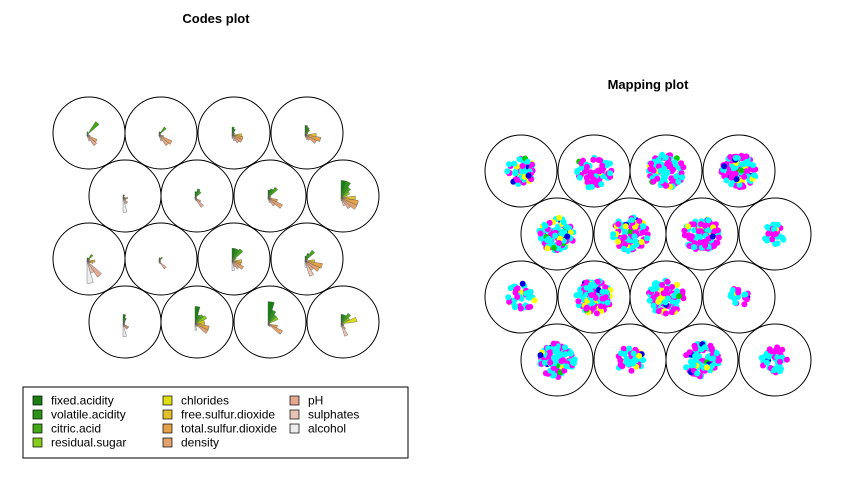 This screenshot has height=504, width=864. What do you see at coordinates (205, 401) in the screenshot?
I see `legend-label: chlorides` at bounding box center [205, 401].